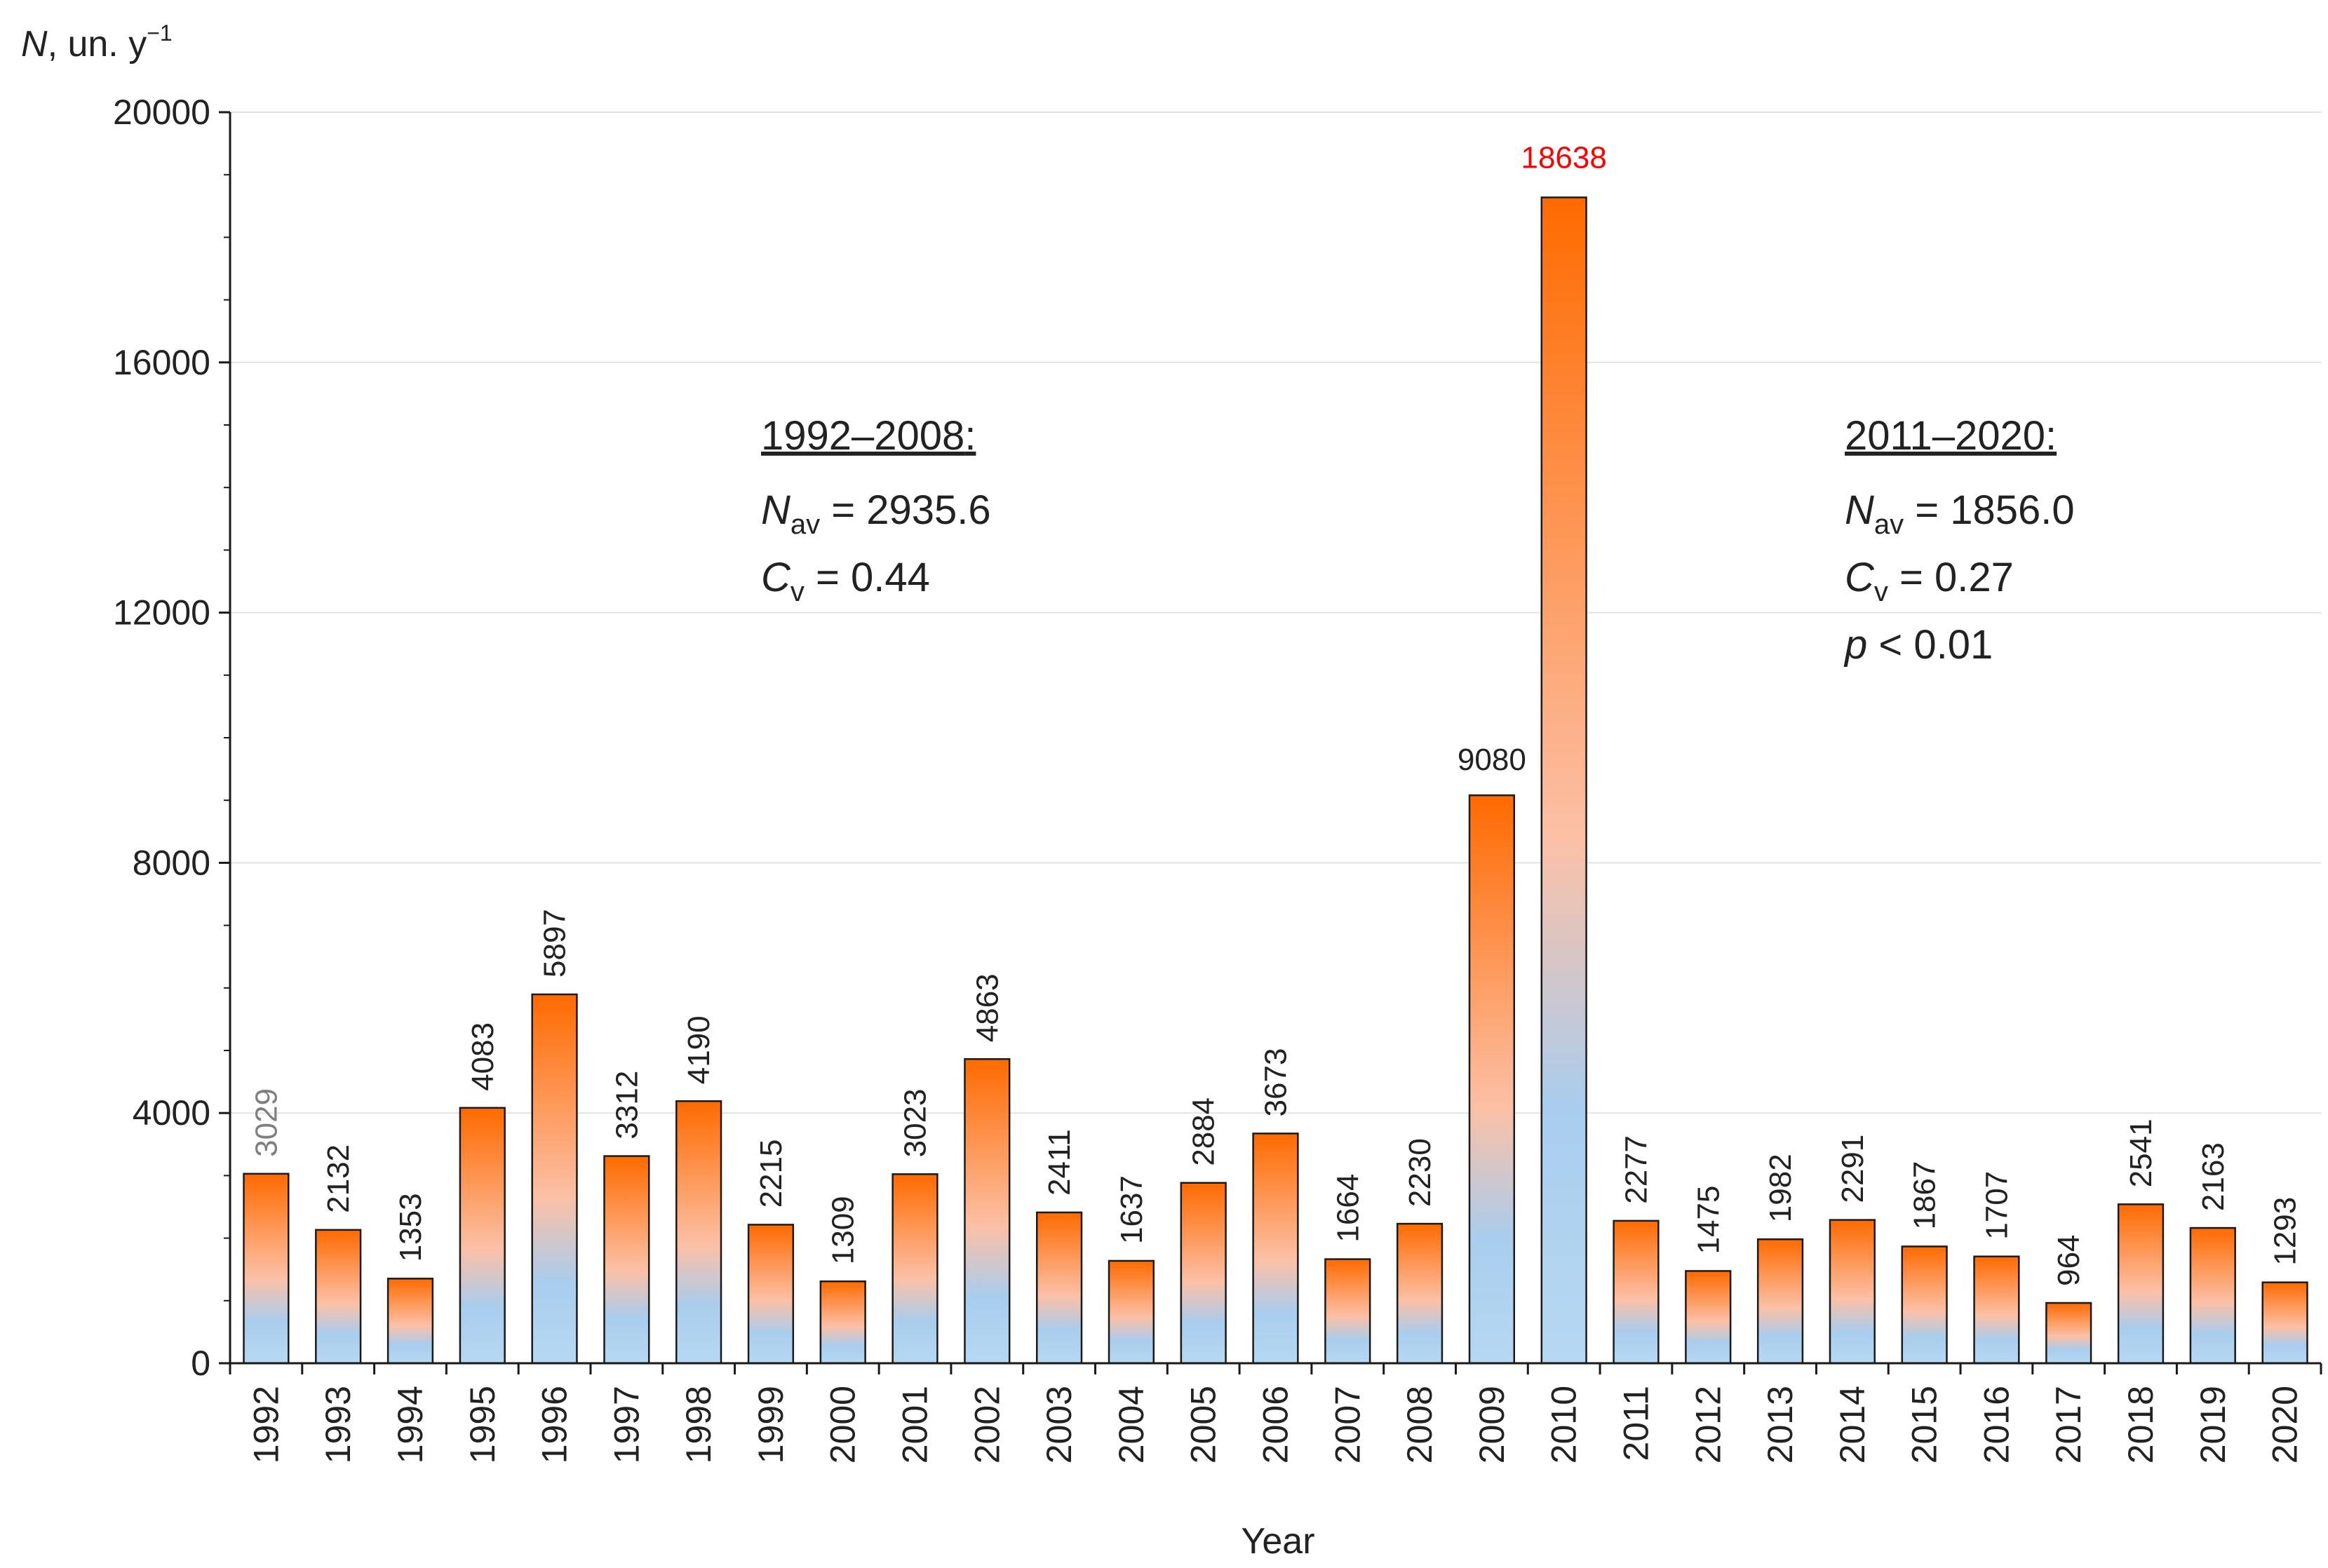  I want to click on y-tick-label: 8000, so click(171, 863).